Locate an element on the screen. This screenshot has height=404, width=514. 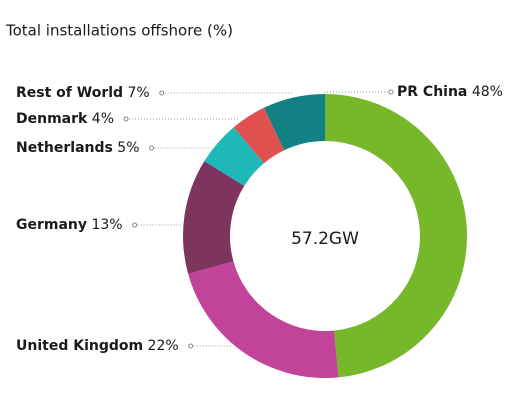
slice-label: Germany 13% is located at coordinates (69, 225).